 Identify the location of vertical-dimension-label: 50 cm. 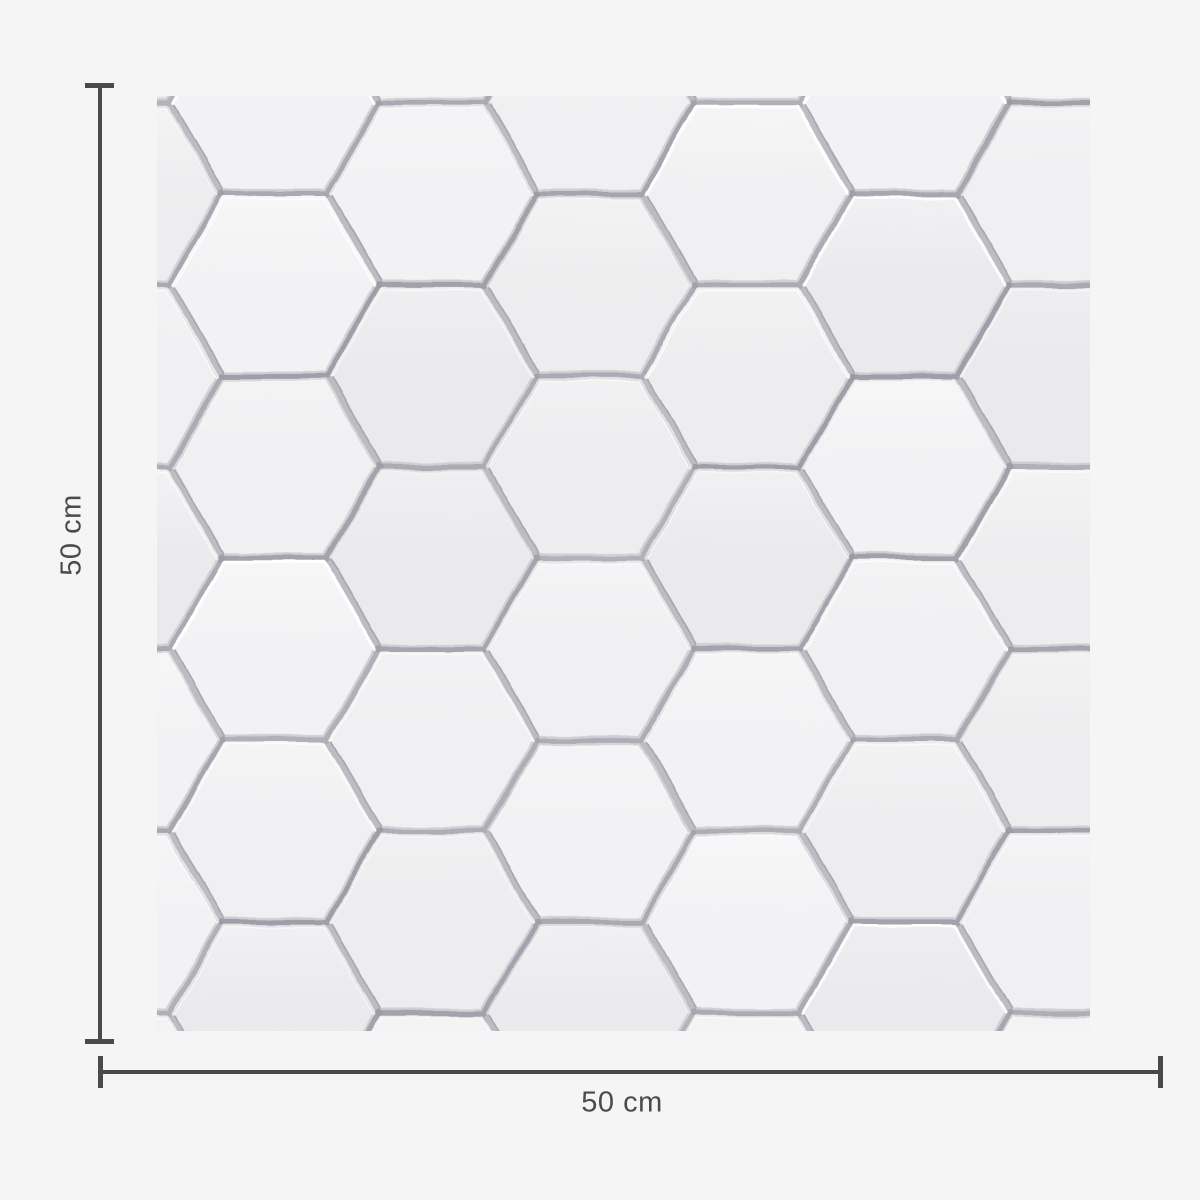
(71, 535).